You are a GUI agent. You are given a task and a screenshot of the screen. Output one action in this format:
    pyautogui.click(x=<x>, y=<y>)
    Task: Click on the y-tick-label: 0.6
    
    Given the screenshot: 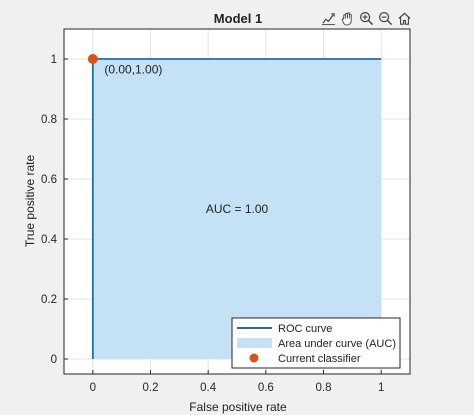 What is the action you would take?
    pyautogui.click(x=49, y=180)
    